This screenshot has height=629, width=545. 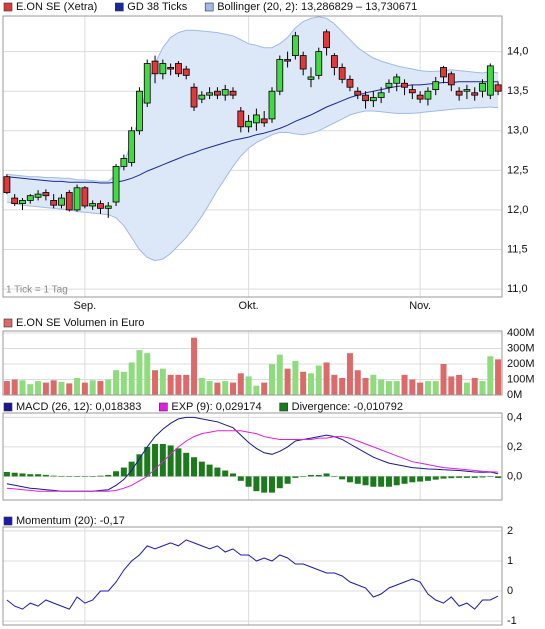 What do you see at coordinates (510, 561) in the screenshot?
I see `y-tick-label: 1` at bounding box center [510, 561].